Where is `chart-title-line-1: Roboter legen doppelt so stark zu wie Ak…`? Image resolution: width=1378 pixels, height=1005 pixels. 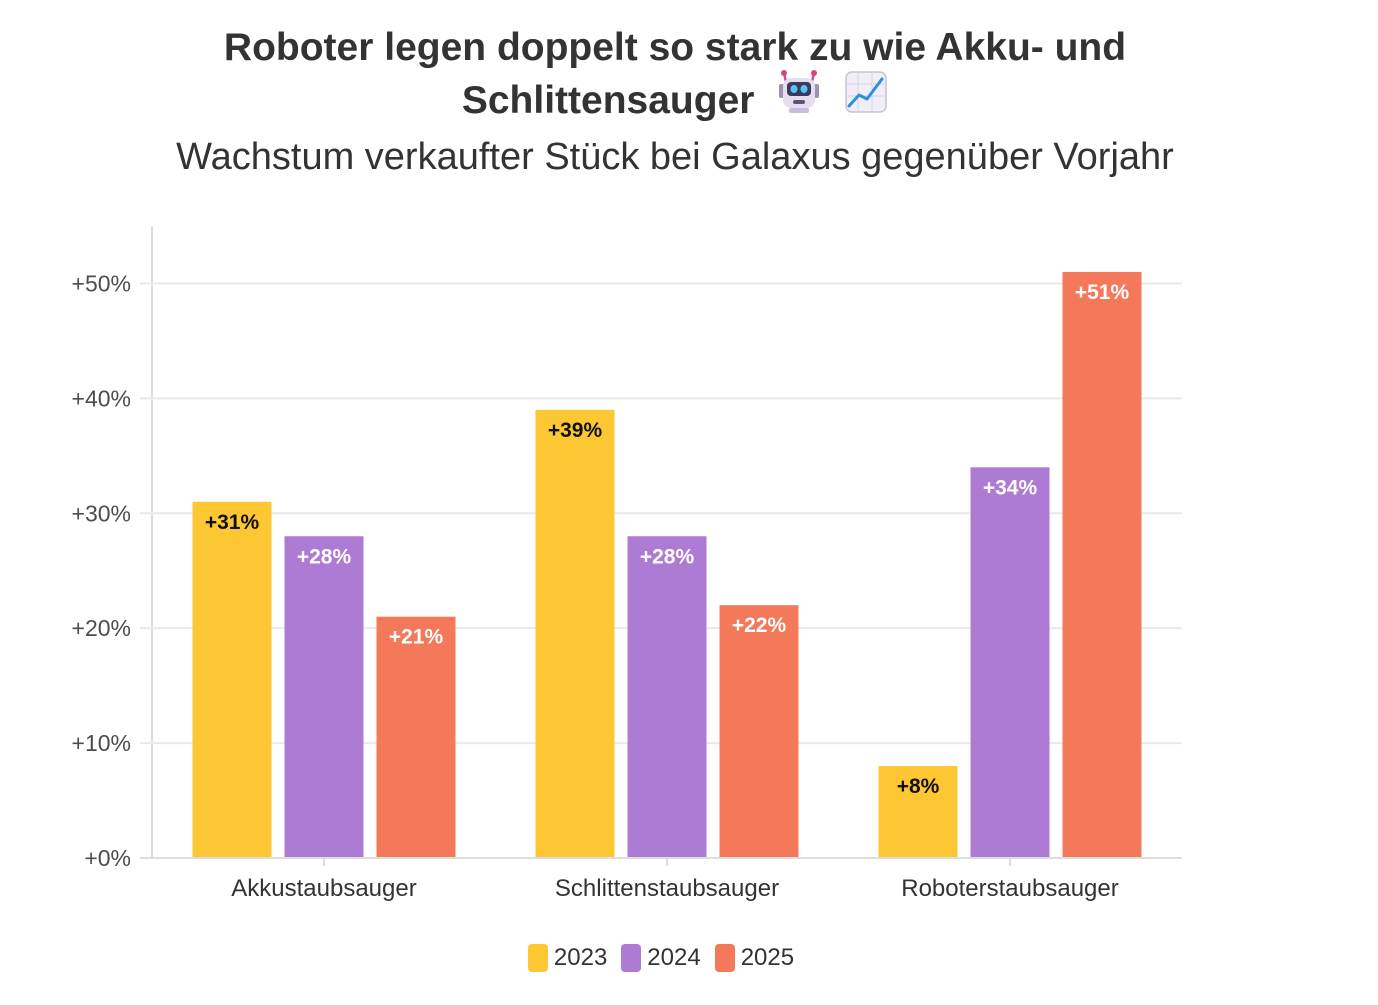
chart-title-line-1: Roboter legen doppelt so stark zu wie Ak… is located at coordinates (675, 48).